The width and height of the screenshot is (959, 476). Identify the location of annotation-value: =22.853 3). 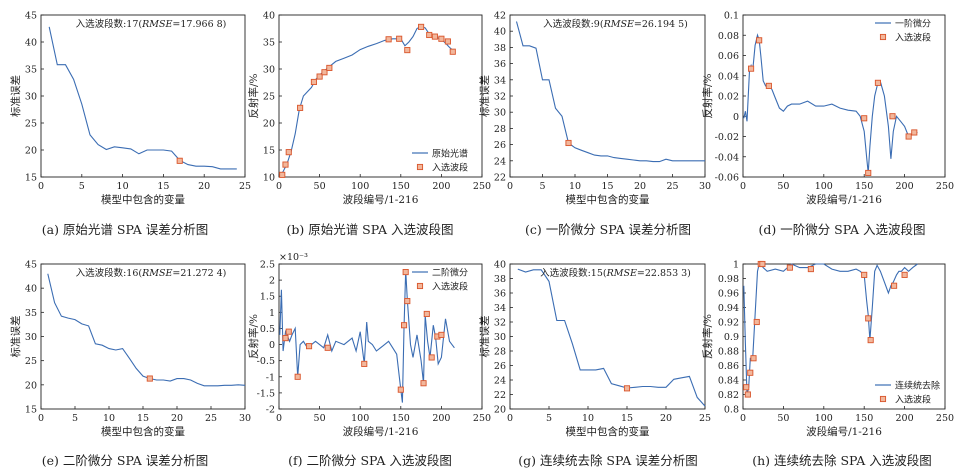
(664, 273).